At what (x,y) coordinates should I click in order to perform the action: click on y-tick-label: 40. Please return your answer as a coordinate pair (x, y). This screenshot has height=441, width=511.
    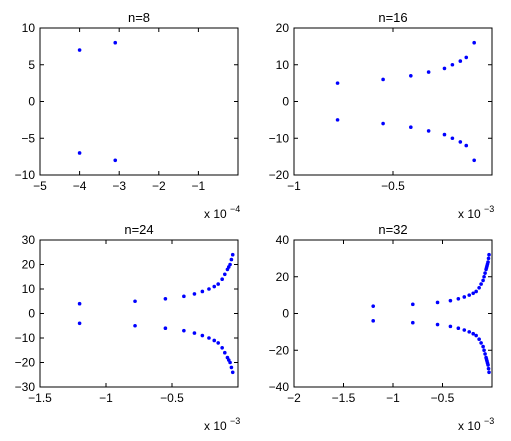
    Looking at the image, I should click on (283, 240).